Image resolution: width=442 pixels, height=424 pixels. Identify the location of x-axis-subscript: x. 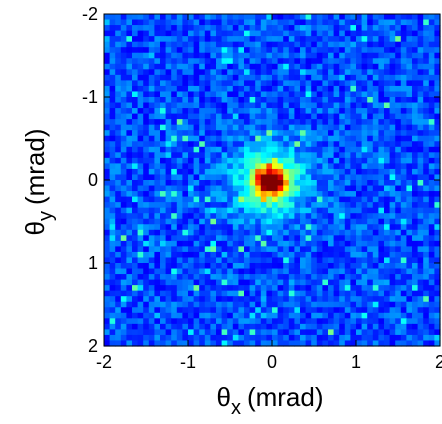
(236, 408).